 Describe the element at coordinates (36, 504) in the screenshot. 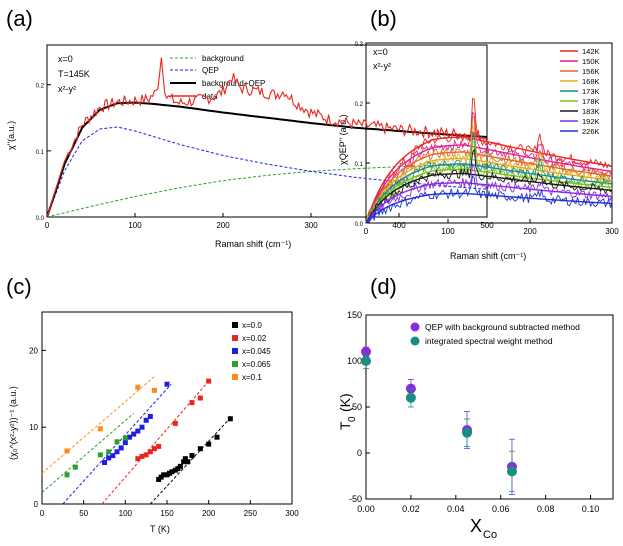

I see `ytick-label-c: 0` at that location.